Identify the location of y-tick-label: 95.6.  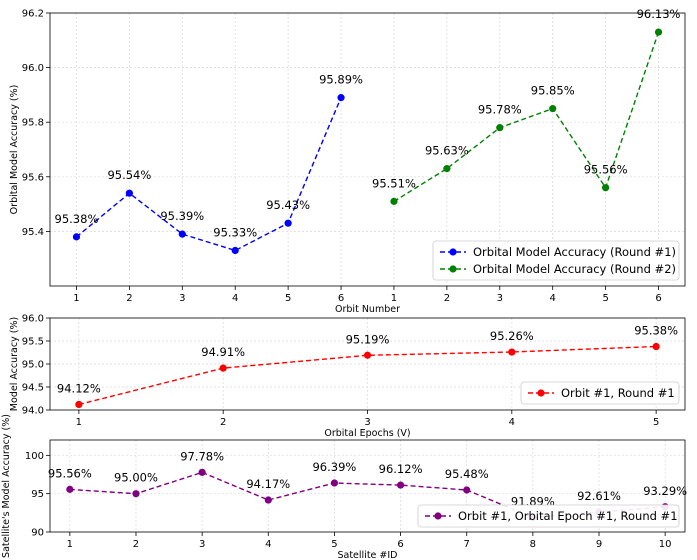
(33, 177).